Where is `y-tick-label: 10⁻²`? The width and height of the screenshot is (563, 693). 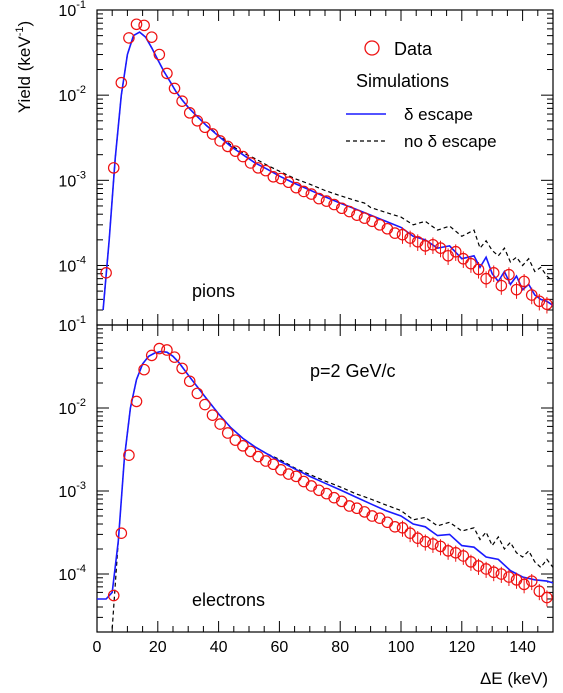
y-tick-label: 10⁻² is located at coordinates (72, 94).